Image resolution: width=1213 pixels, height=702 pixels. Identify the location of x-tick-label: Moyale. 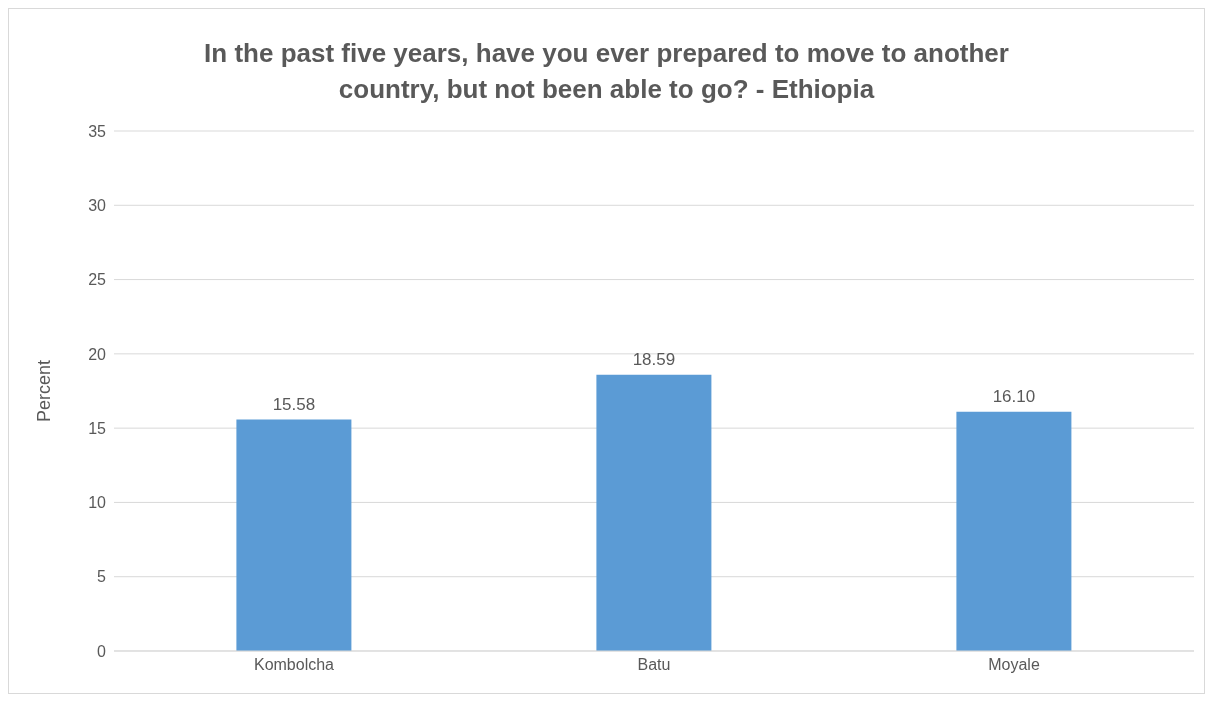
(1014, 665).